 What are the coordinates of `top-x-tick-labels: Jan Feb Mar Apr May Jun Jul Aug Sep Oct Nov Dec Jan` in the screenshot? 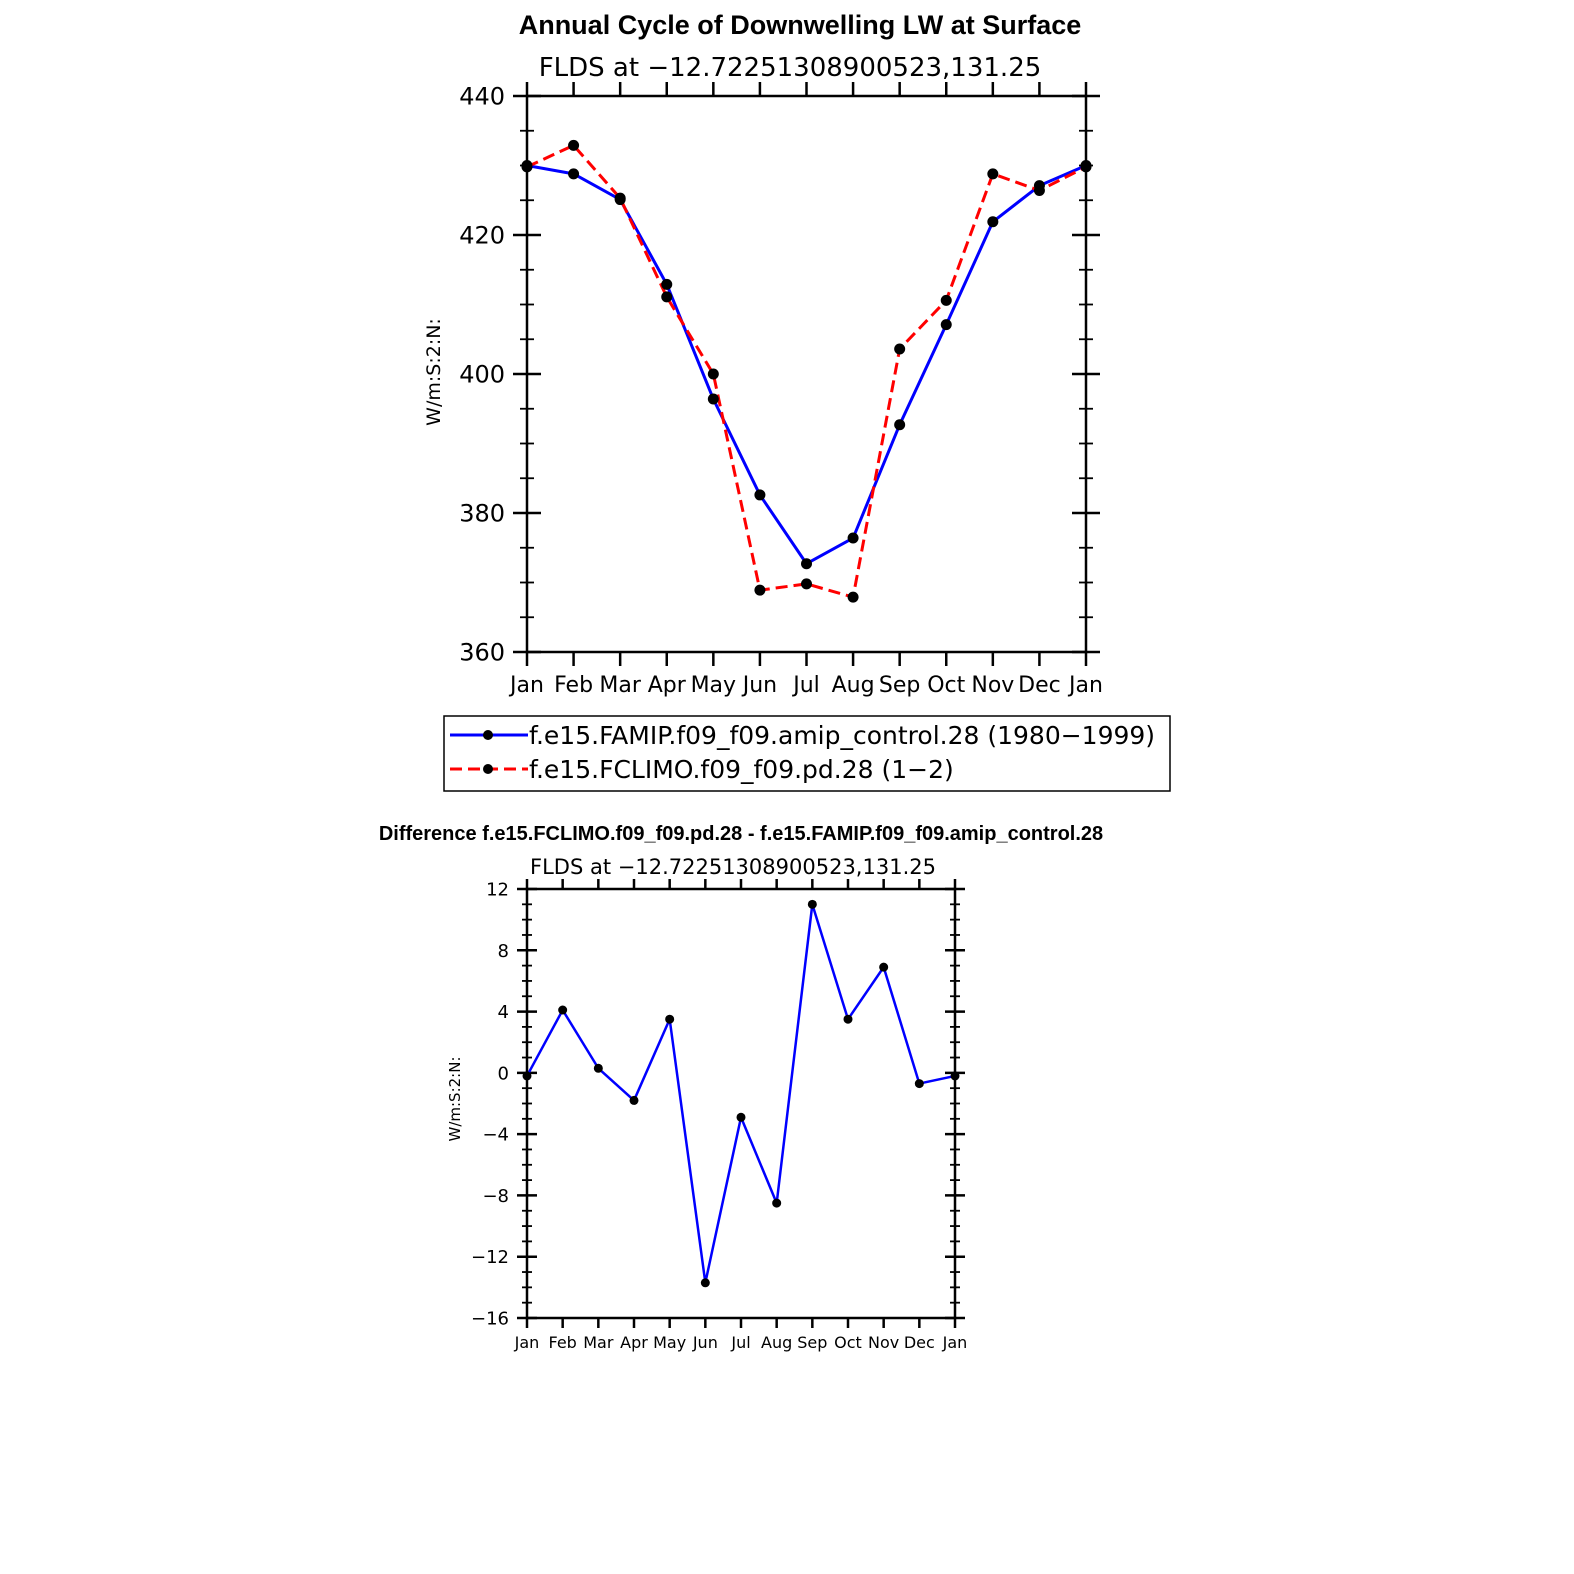 It's located at (805, 685).